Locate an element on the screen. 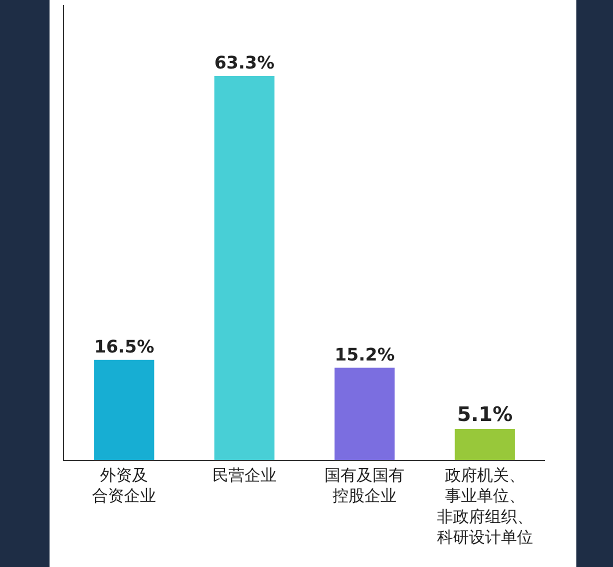  data-label: 63.3% is located at coordinates (244, 64).